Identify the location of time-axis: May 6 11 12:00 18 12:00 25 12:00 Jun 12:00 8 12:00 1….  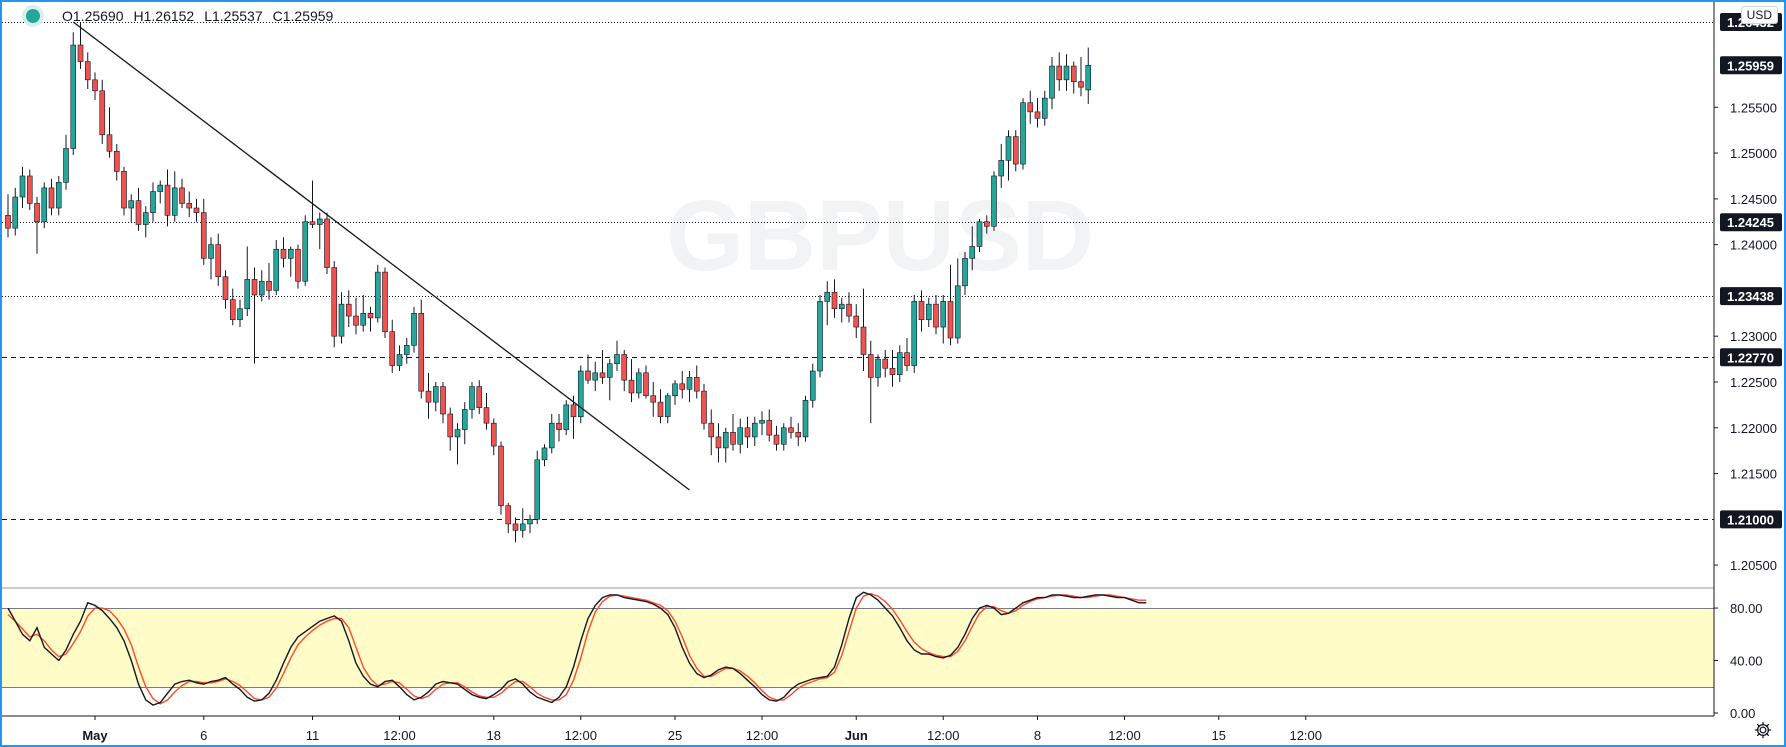
(702, 729).